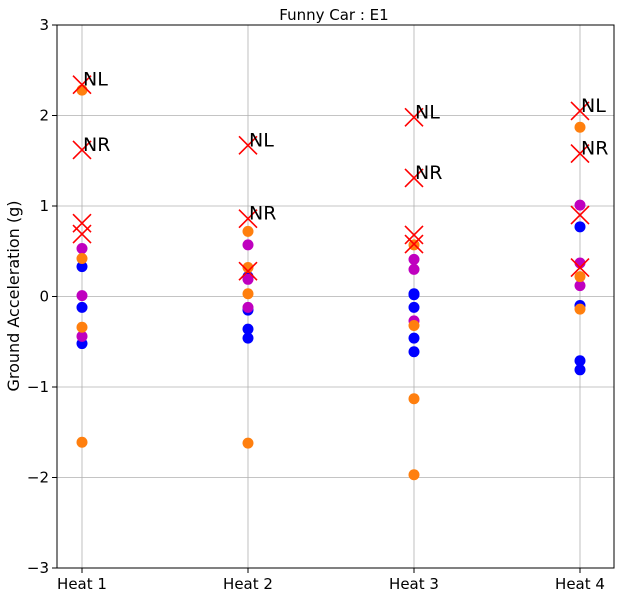  What do you see at coordinates (38, 478) in the screenshot?
I see `y-tick-label: −2` at bounding box center [38, 478].